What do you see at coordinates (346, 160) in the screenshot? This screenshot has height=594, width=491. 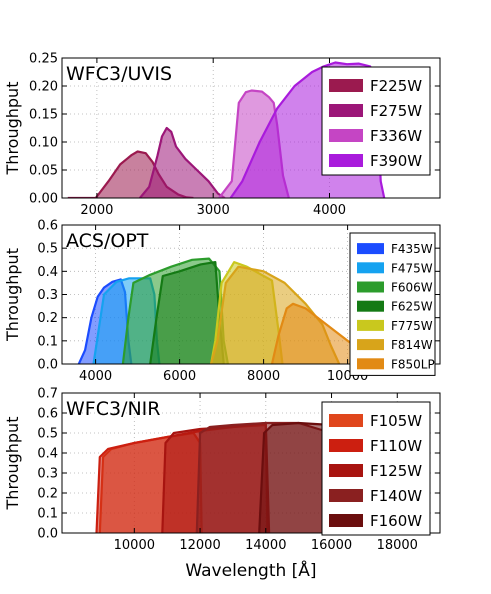 I see `panel1-legend-swatch-F390W` at bounding box center [346, 160].